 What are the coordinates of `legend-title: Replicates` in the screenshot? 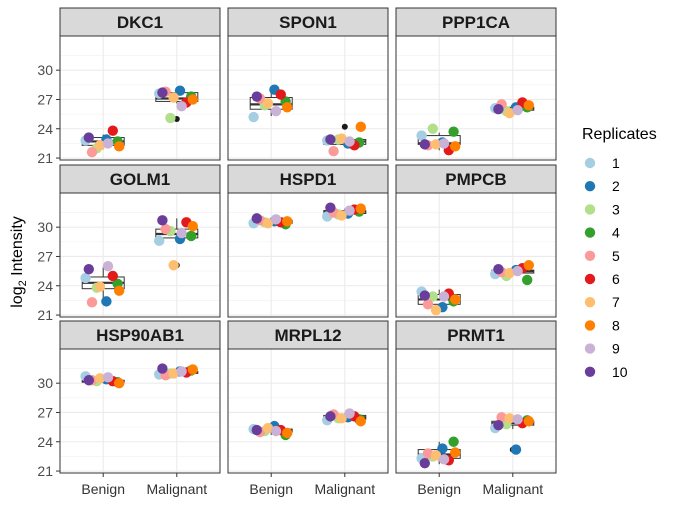 It's located at (619, 134).